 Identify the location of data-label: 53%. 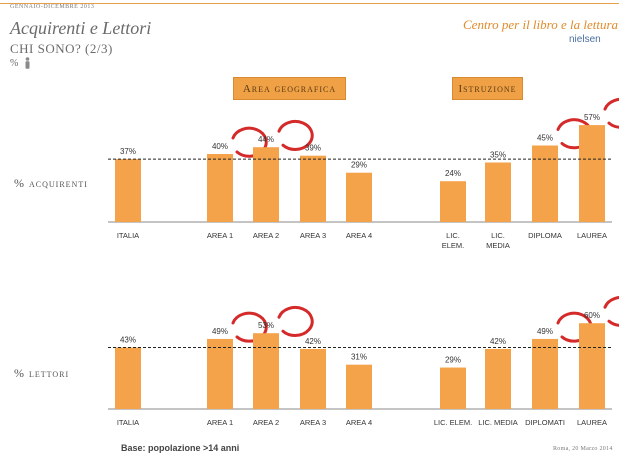
(266, 325).